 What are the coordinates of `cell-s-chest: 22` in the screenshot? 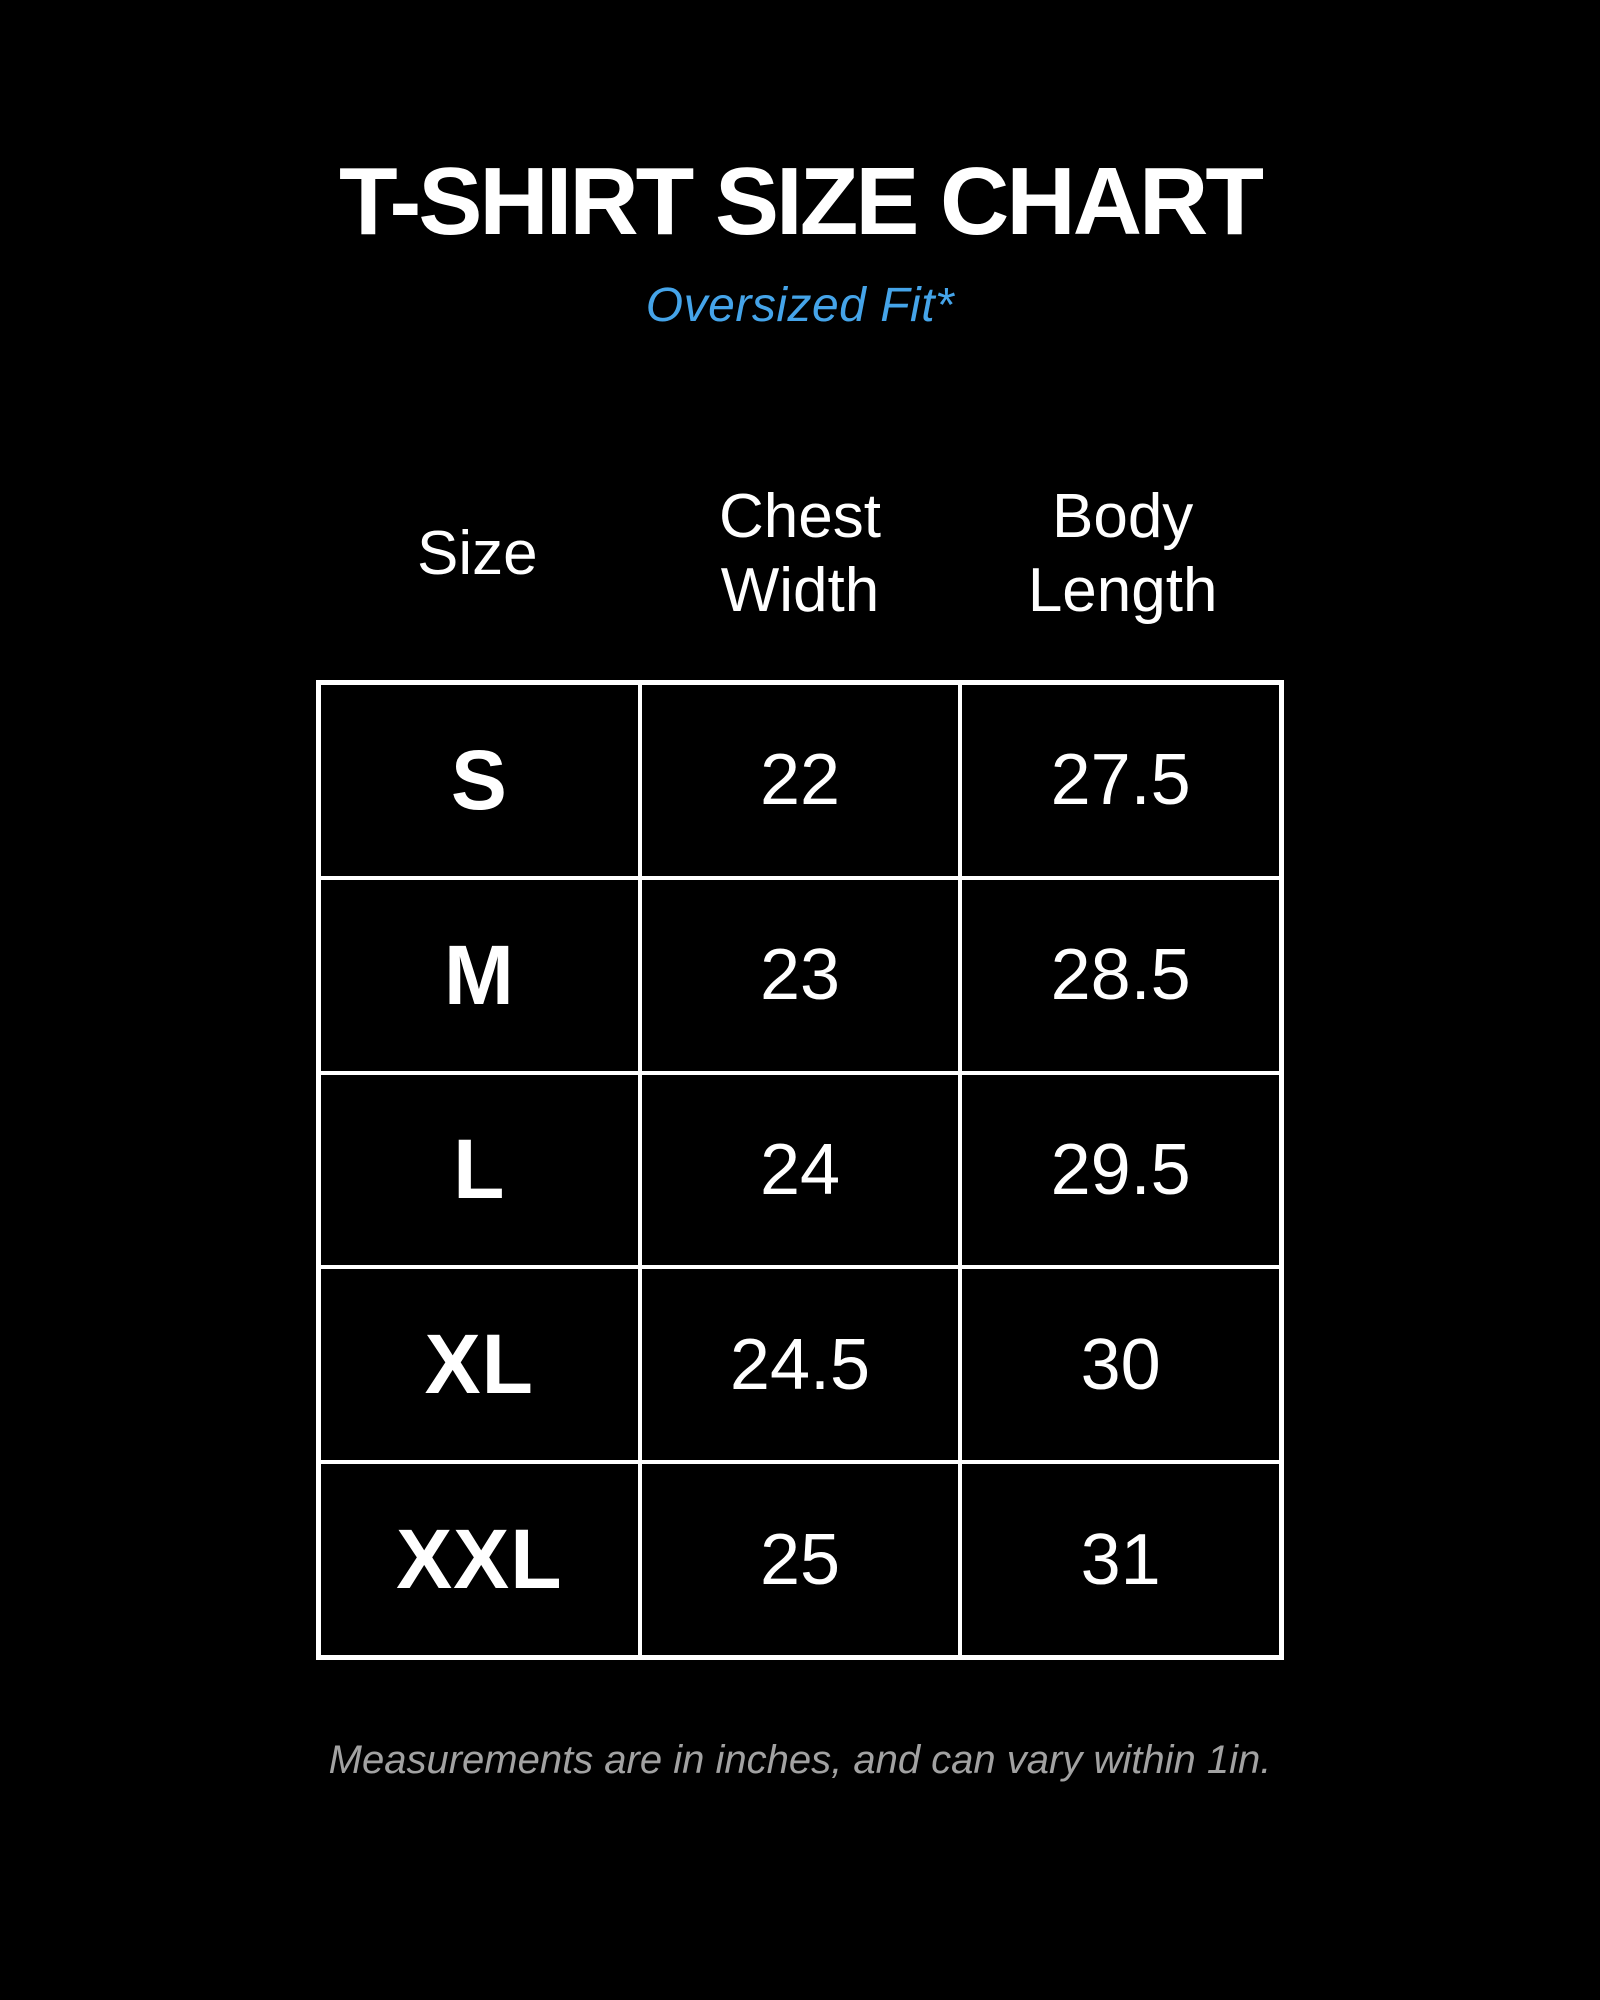 It's located at (800, 780).